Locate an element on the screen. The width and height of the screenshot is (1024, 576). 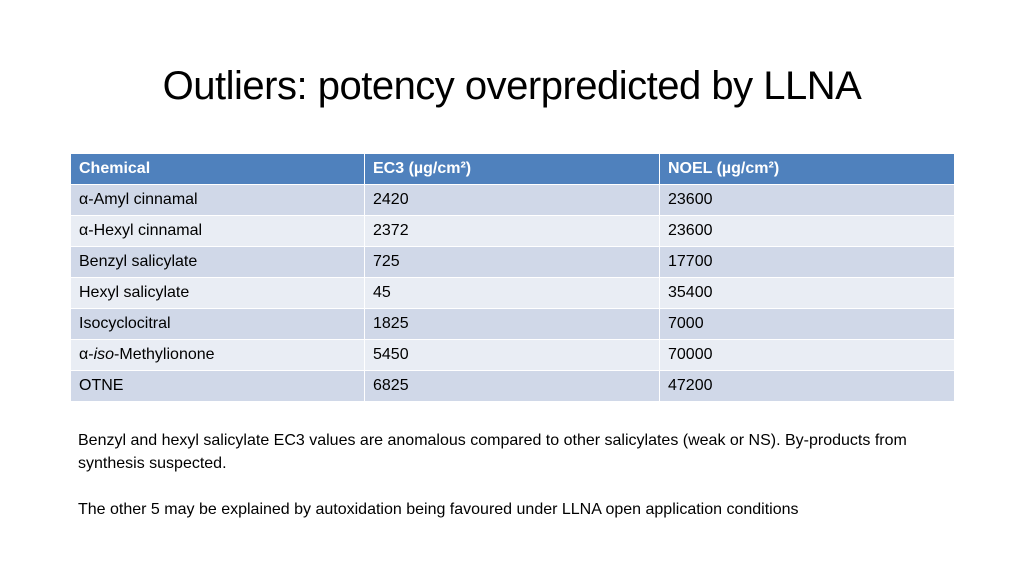
cell-ec3: 1825 is located at coordinates (512, 324).